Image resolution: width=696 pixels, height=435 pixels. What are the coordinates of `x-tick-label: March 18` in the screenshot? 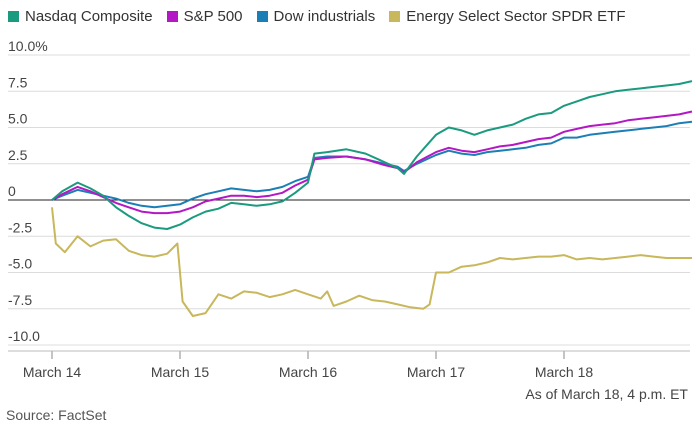 It's located at (564, 372).